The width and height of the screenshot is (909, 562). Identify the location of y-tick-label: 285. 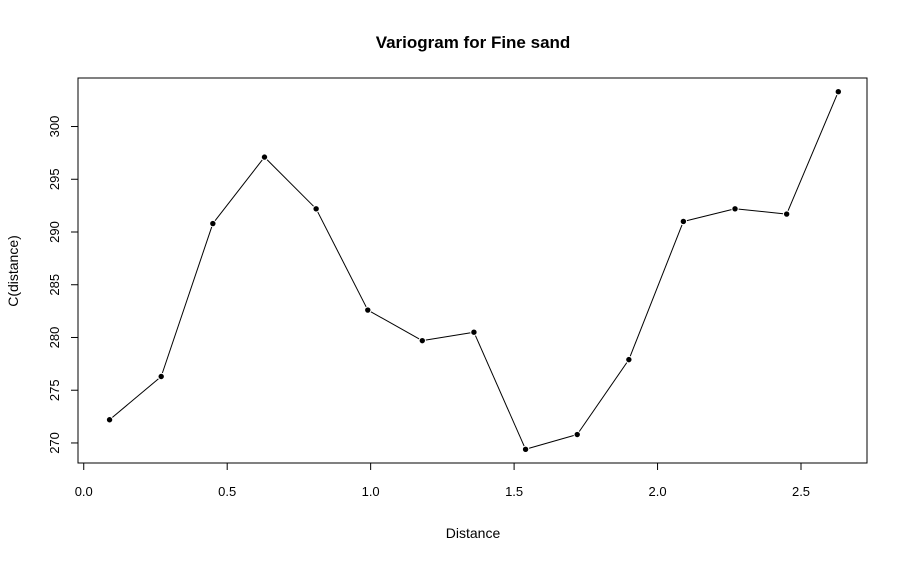
(54, 285).